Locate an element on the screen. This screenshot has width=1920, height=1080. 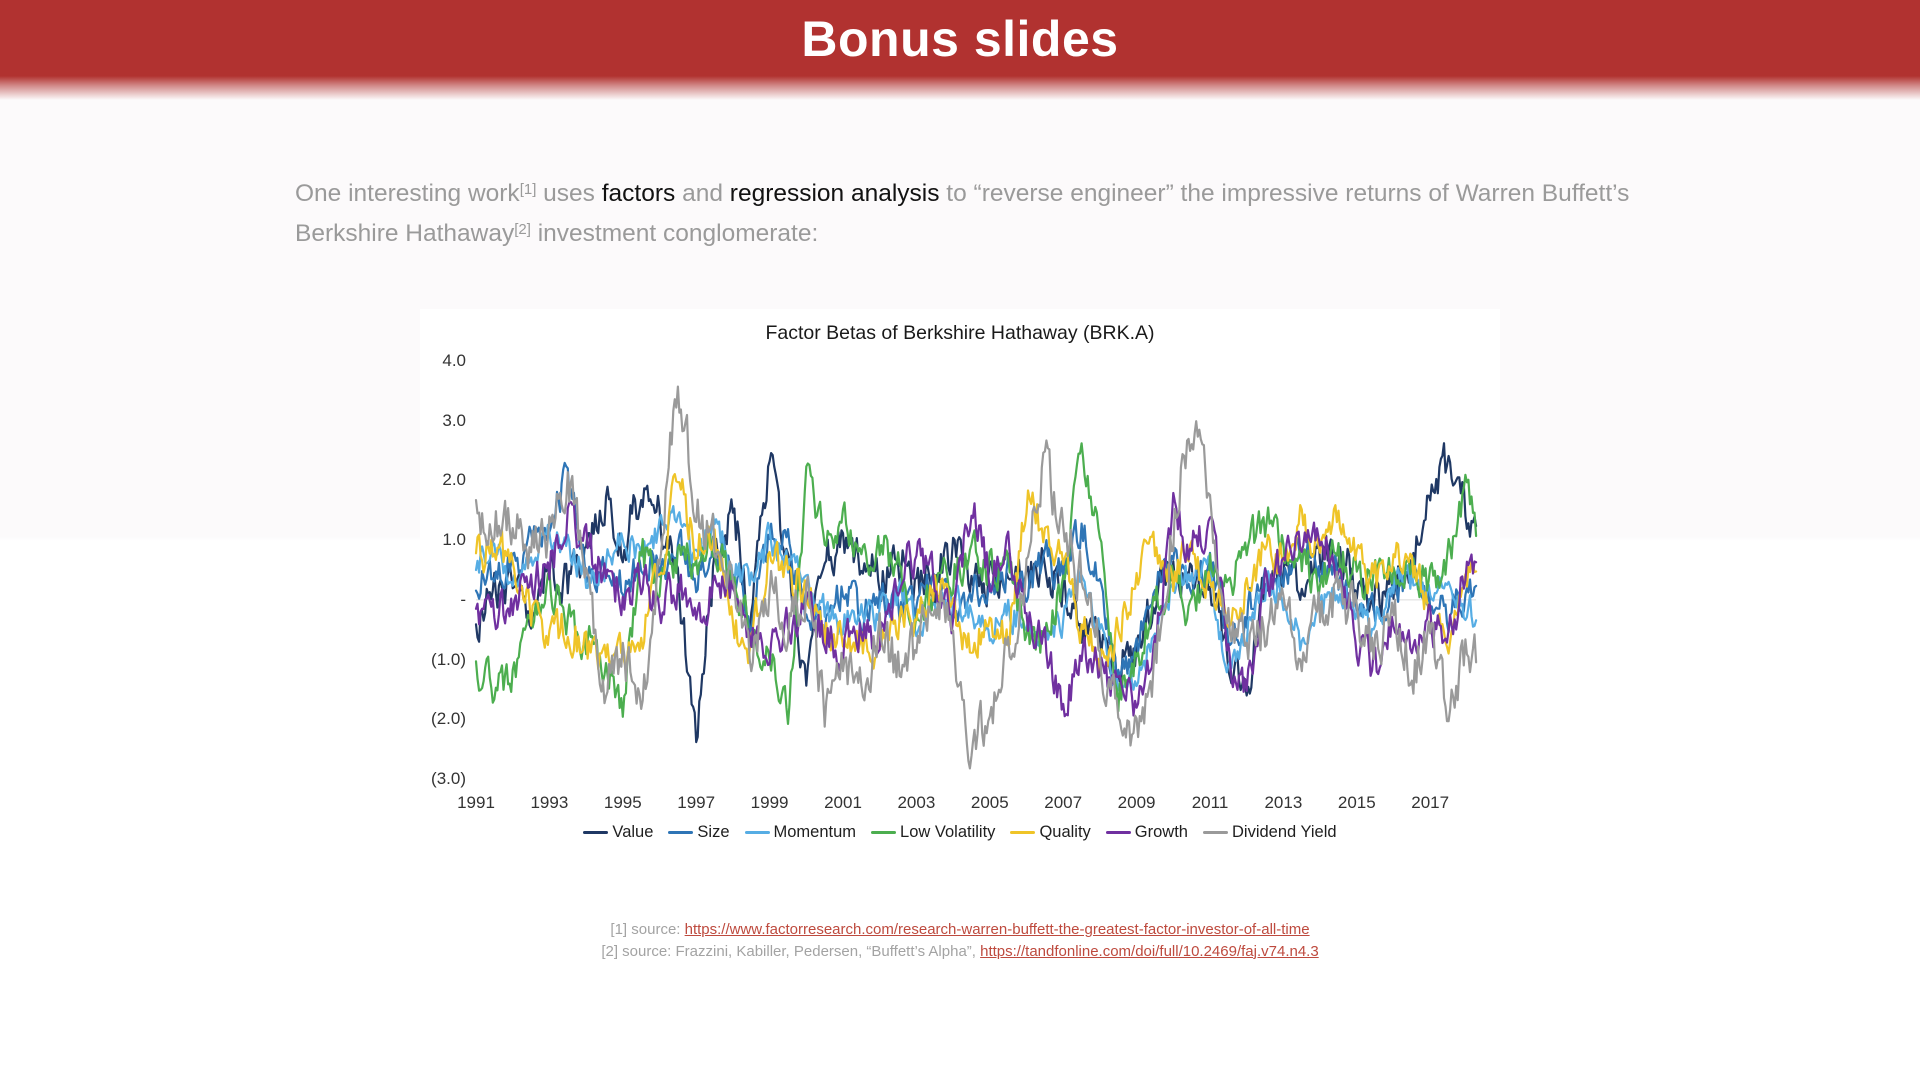
legend-item: Quality is located at coordinates (1050, 832).